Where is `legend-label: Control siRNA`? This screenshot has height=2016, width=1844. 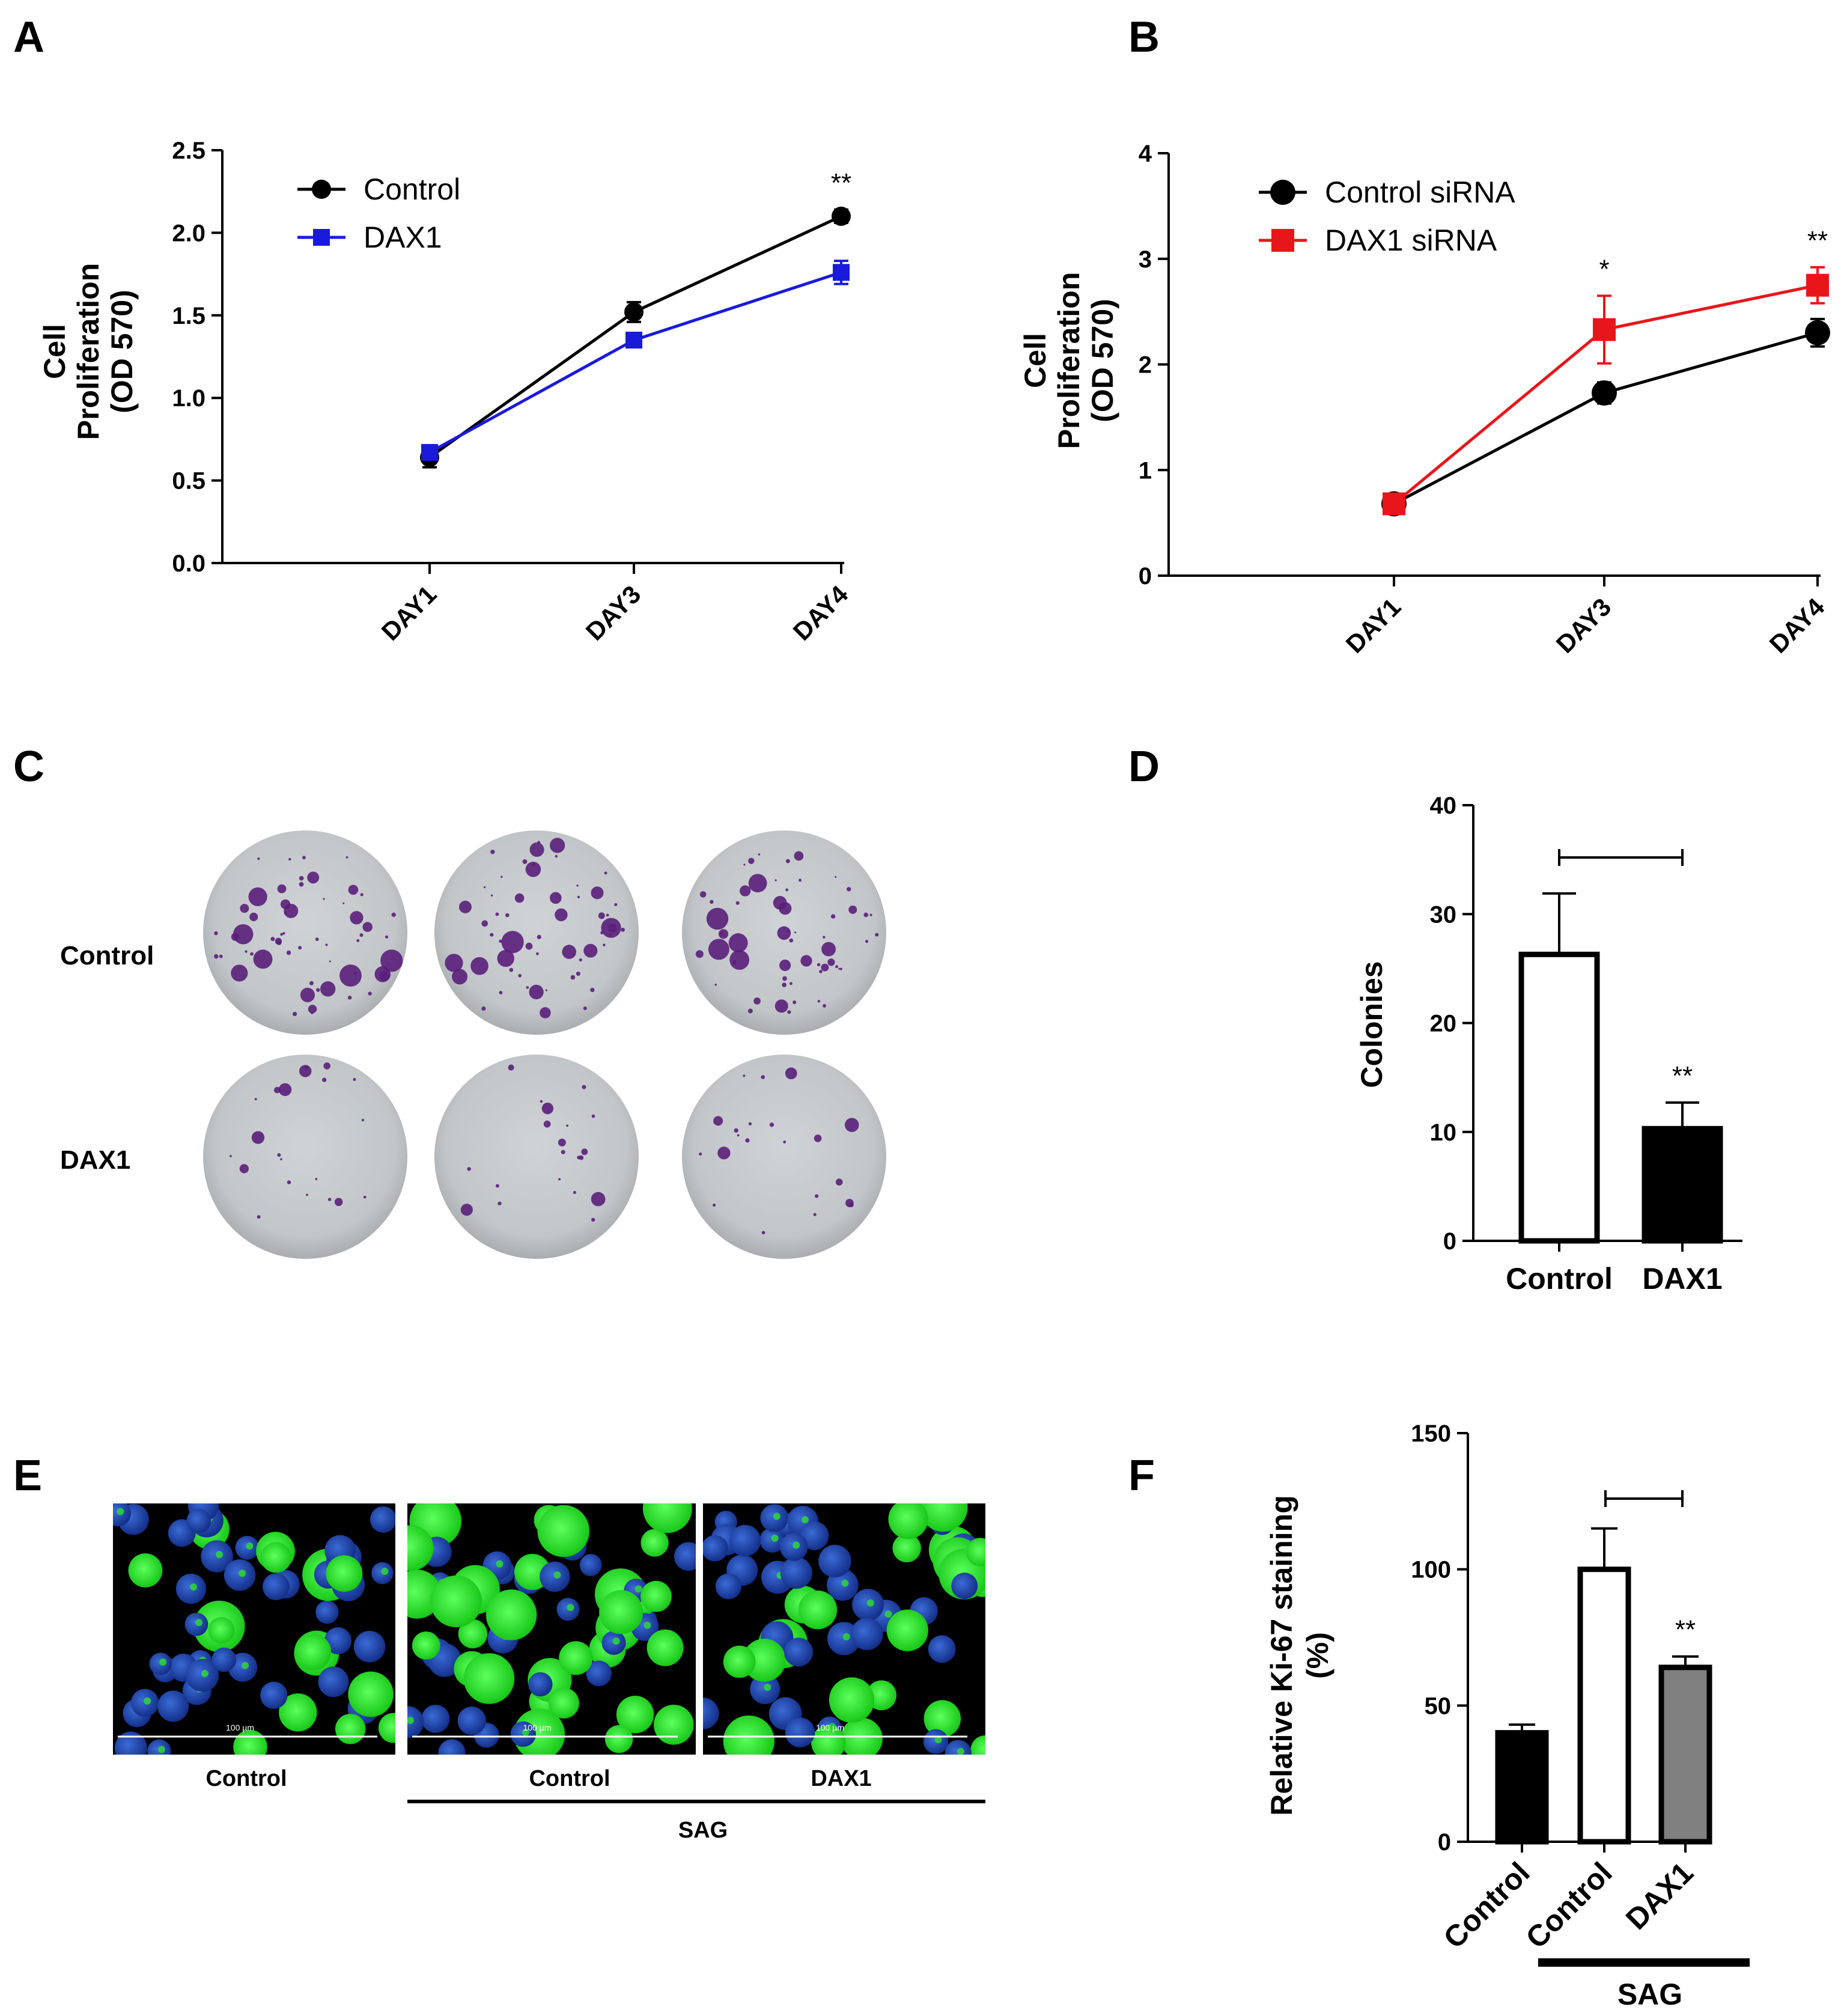
legend-label: Control siRNA is located at coordinates (1420, 192).